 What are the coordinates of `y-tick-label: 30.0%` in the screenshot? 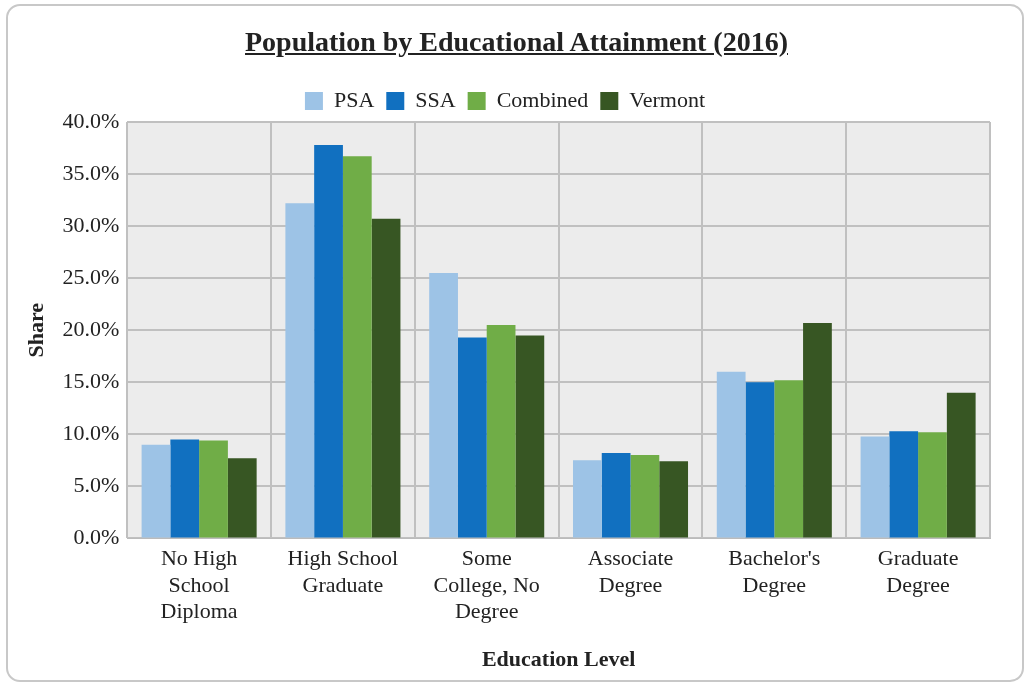 It's located at (91, 224).